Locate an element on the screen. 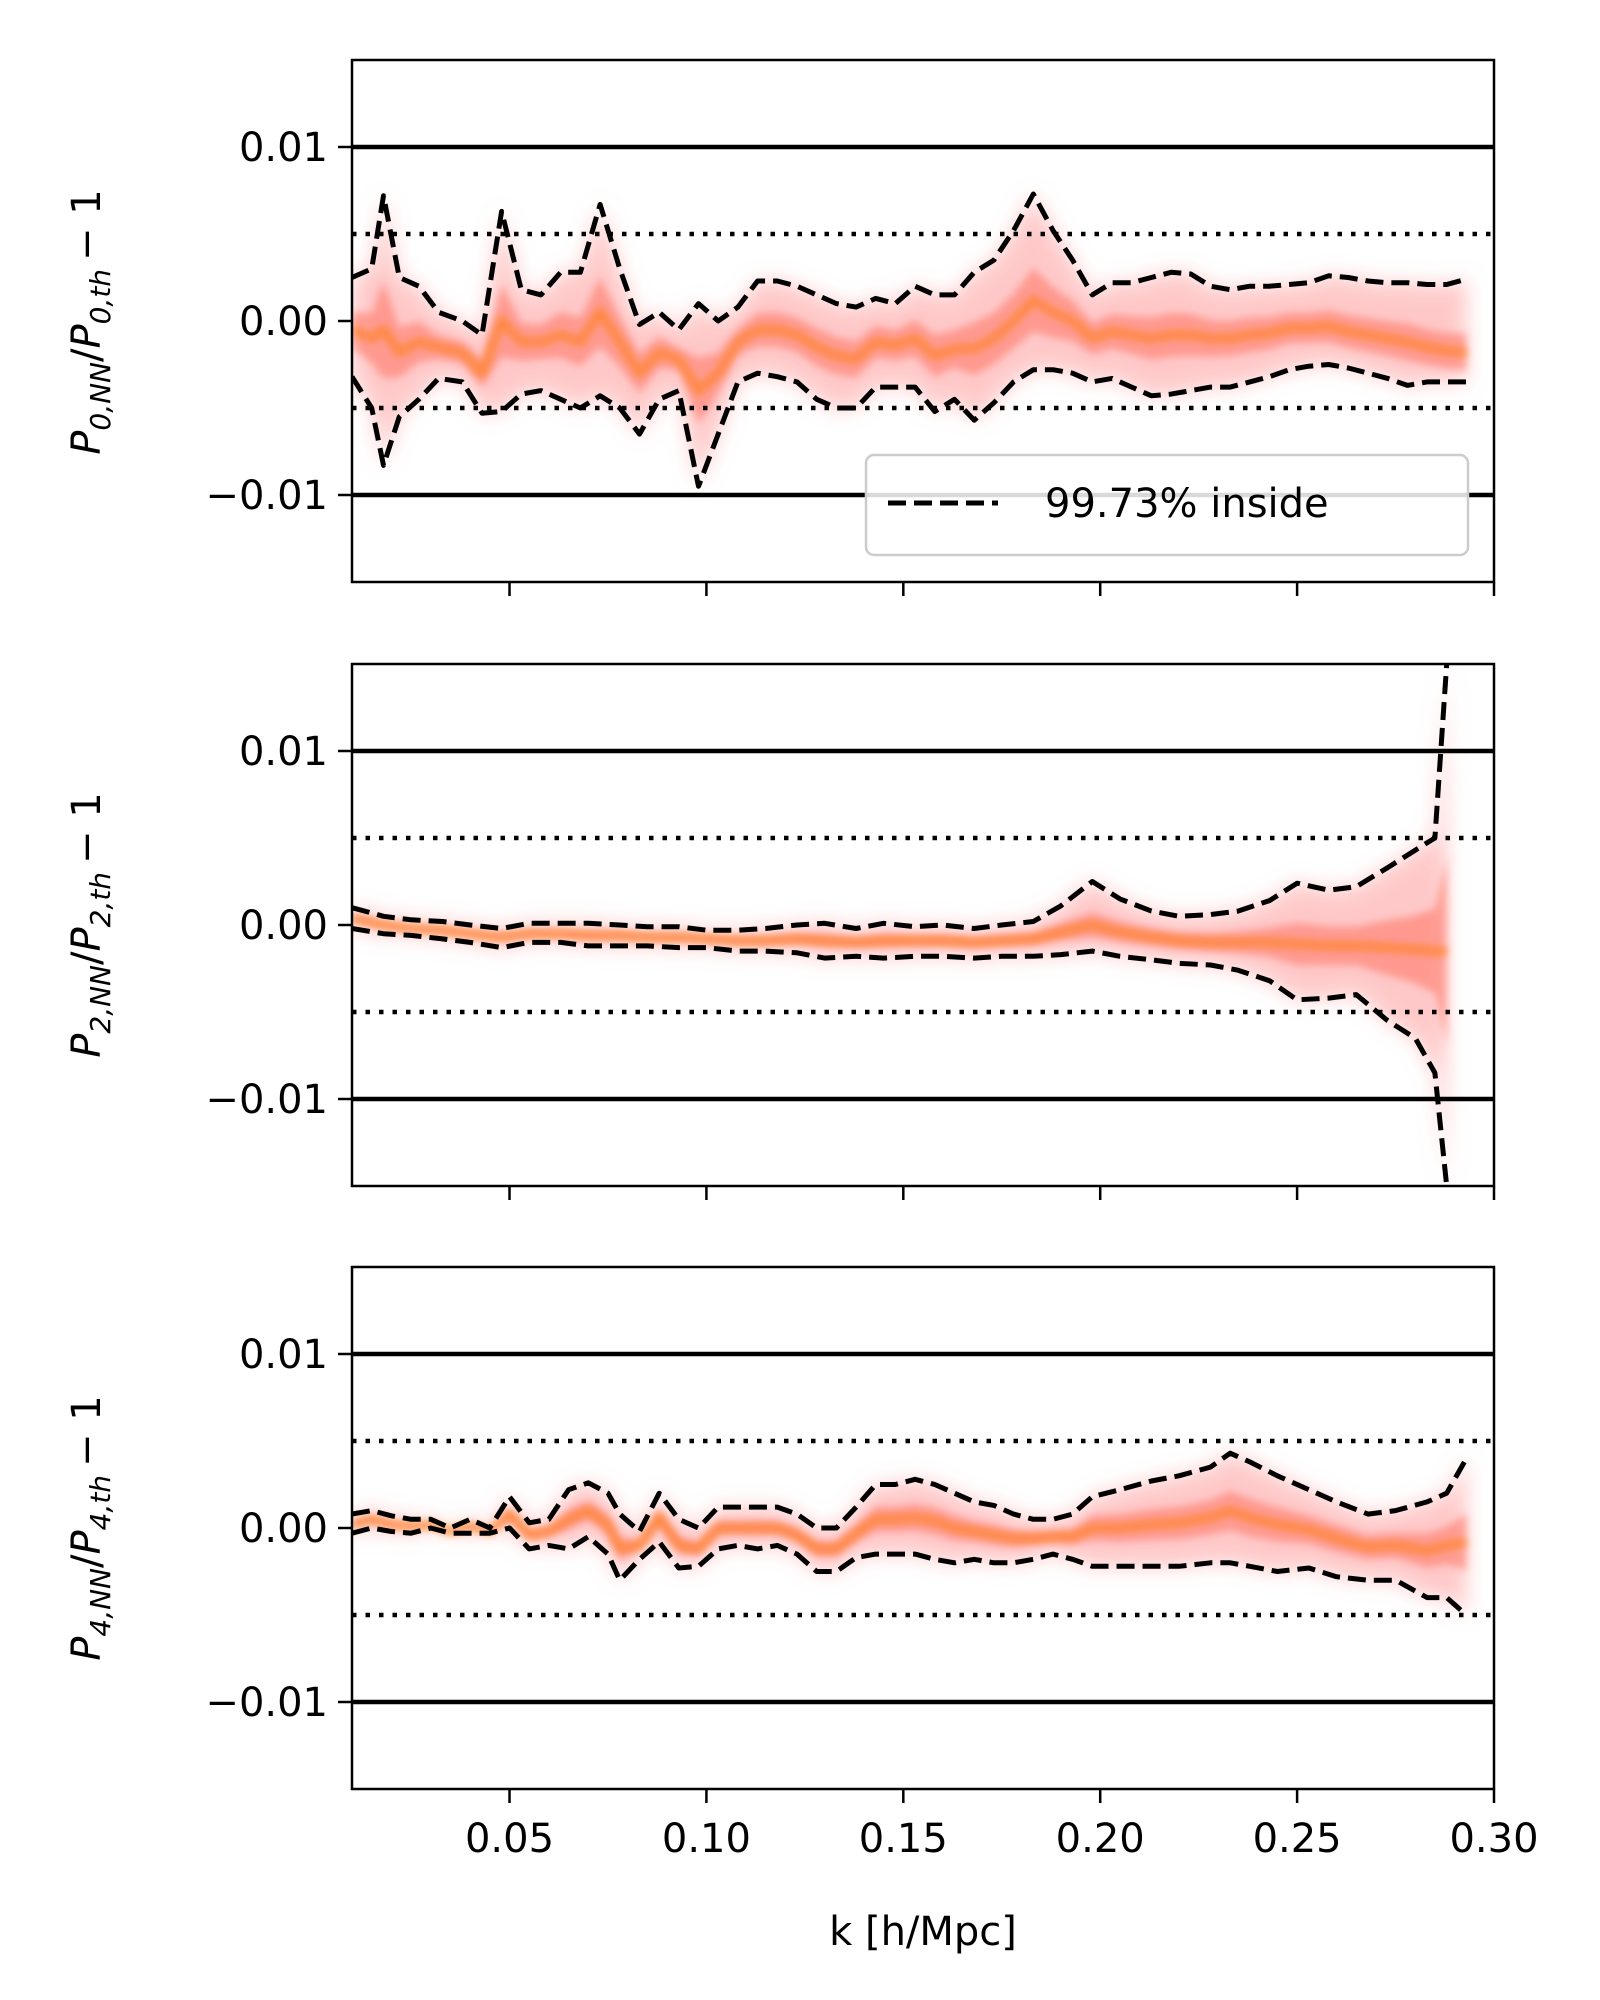 This screenshot has height=2000, width=1600. x-tick-labels: 0.05 0.10 0.15 0.20 0.25 0.30 is located at coordinates (1002, 1839).